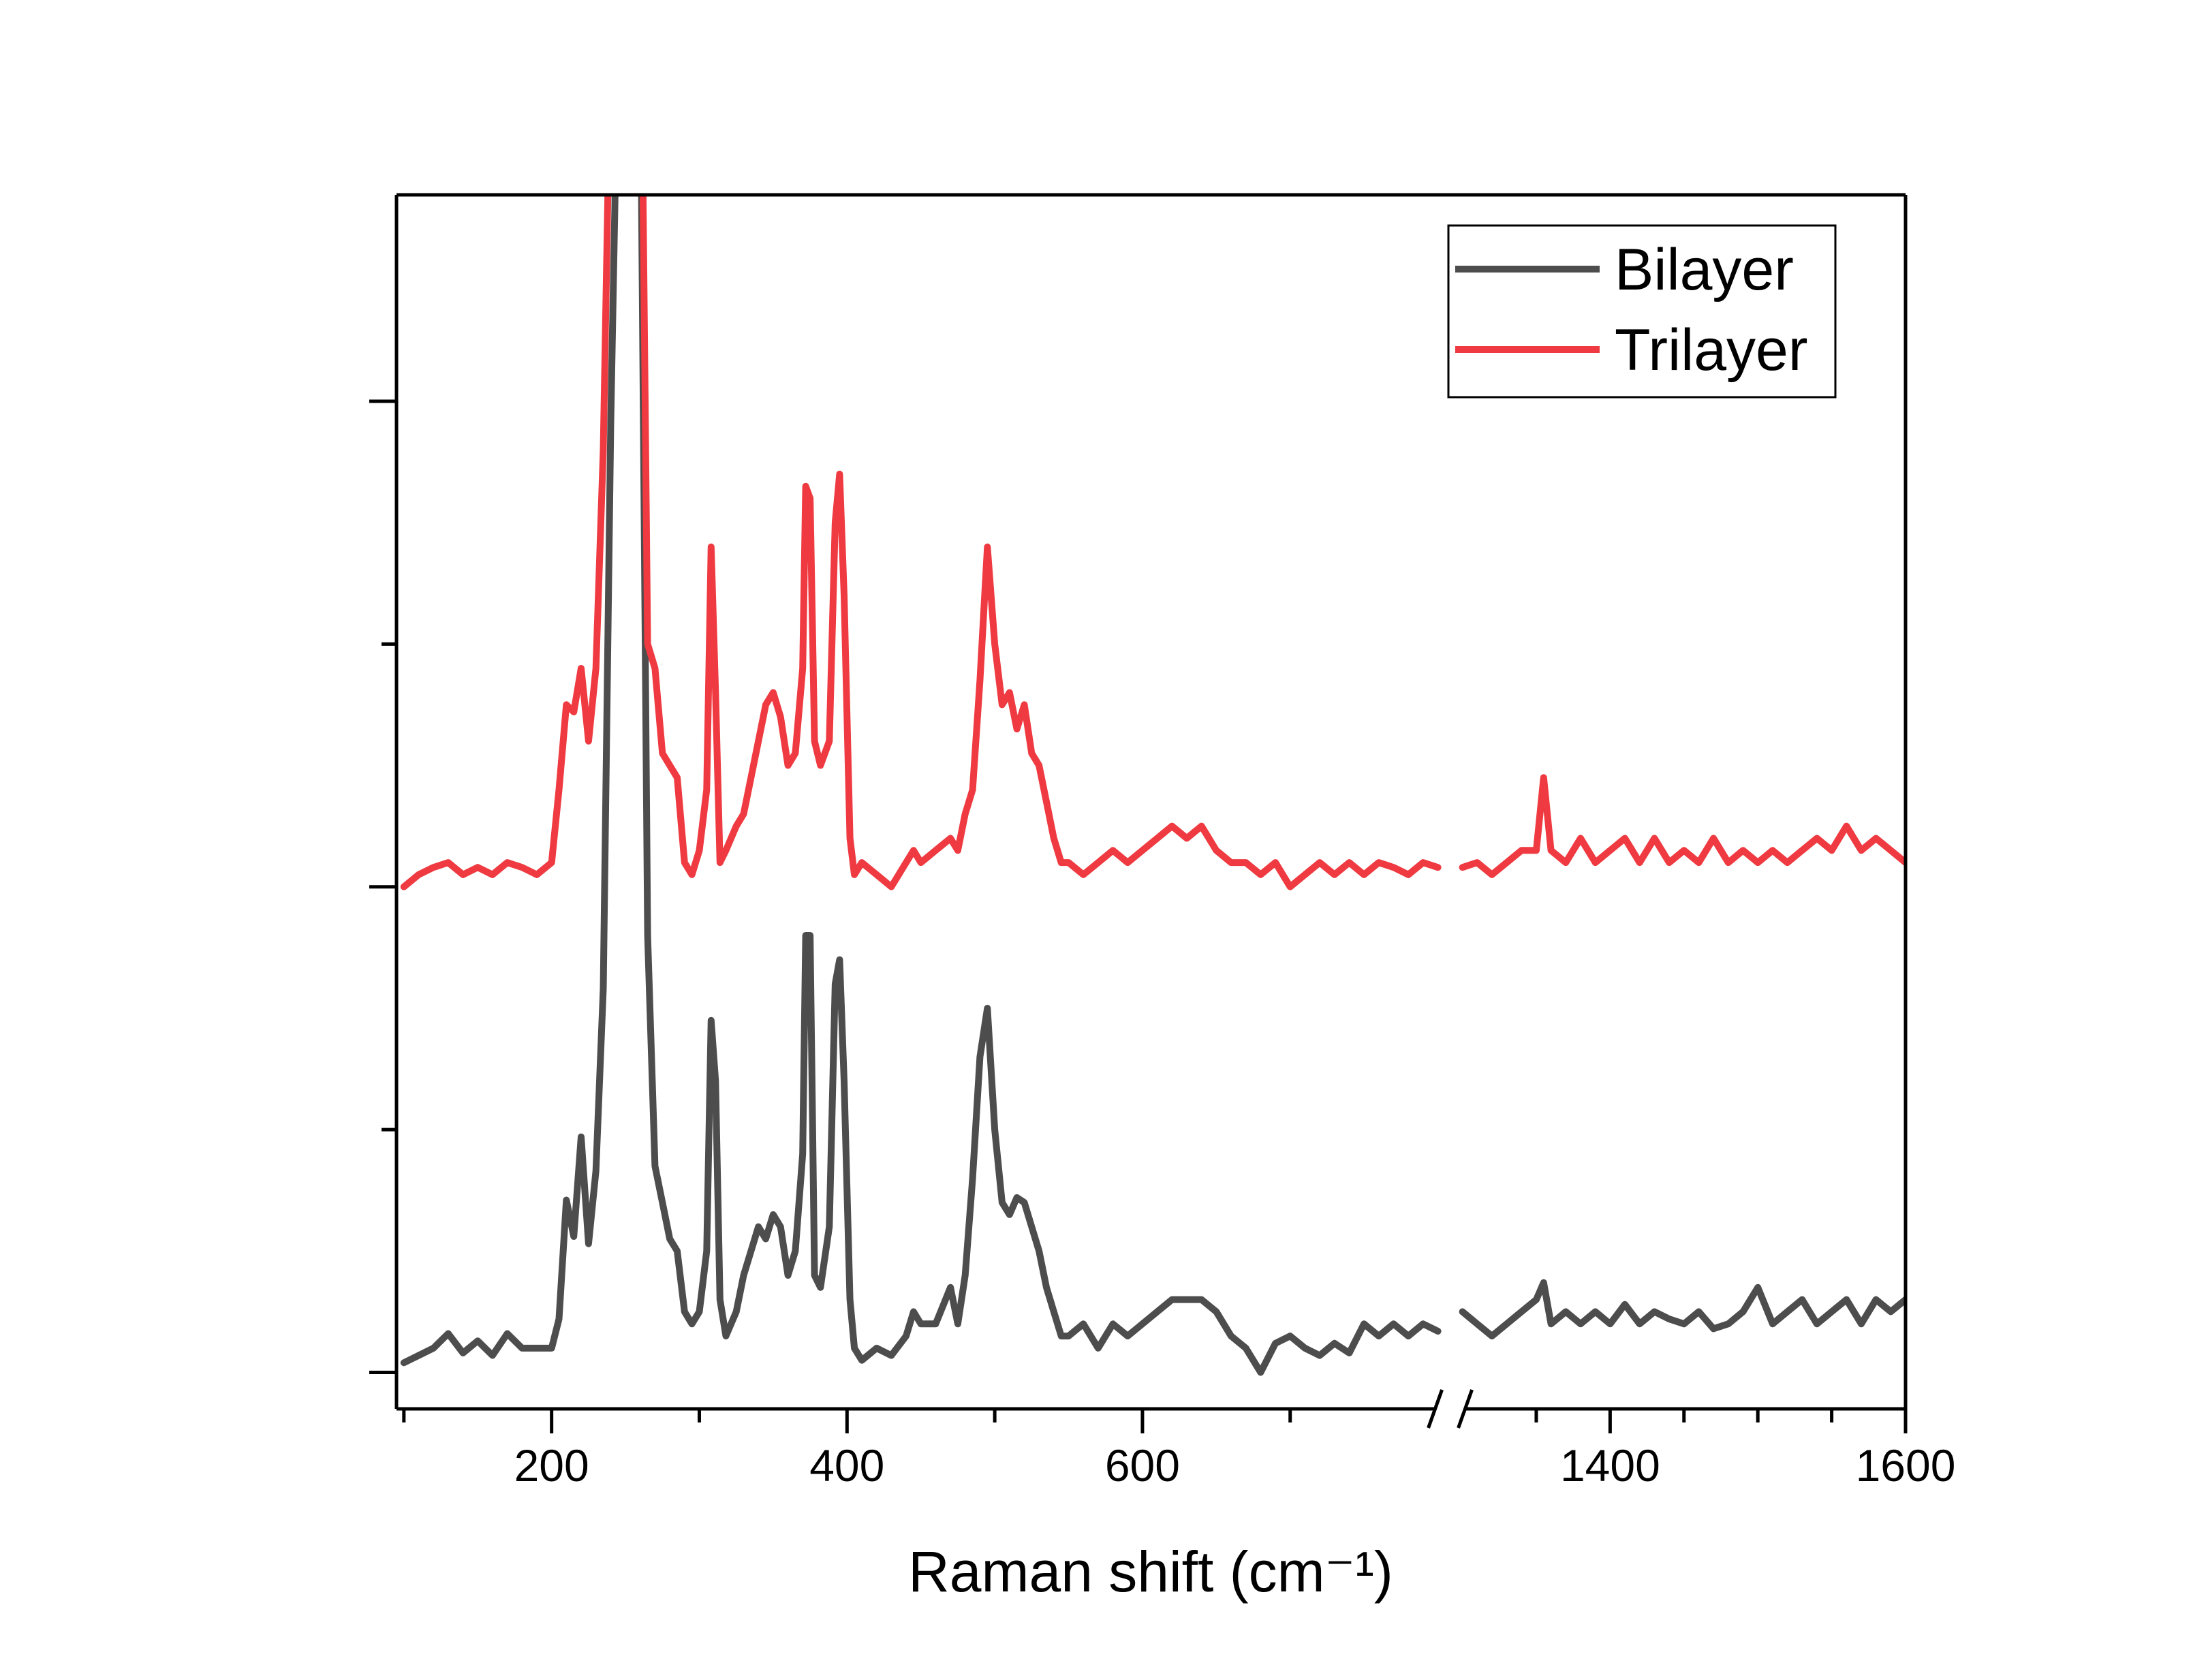  Describe the element at coordinates (1142, 1465) in the screenshot. I see `x-tick-label: 600` at that location.